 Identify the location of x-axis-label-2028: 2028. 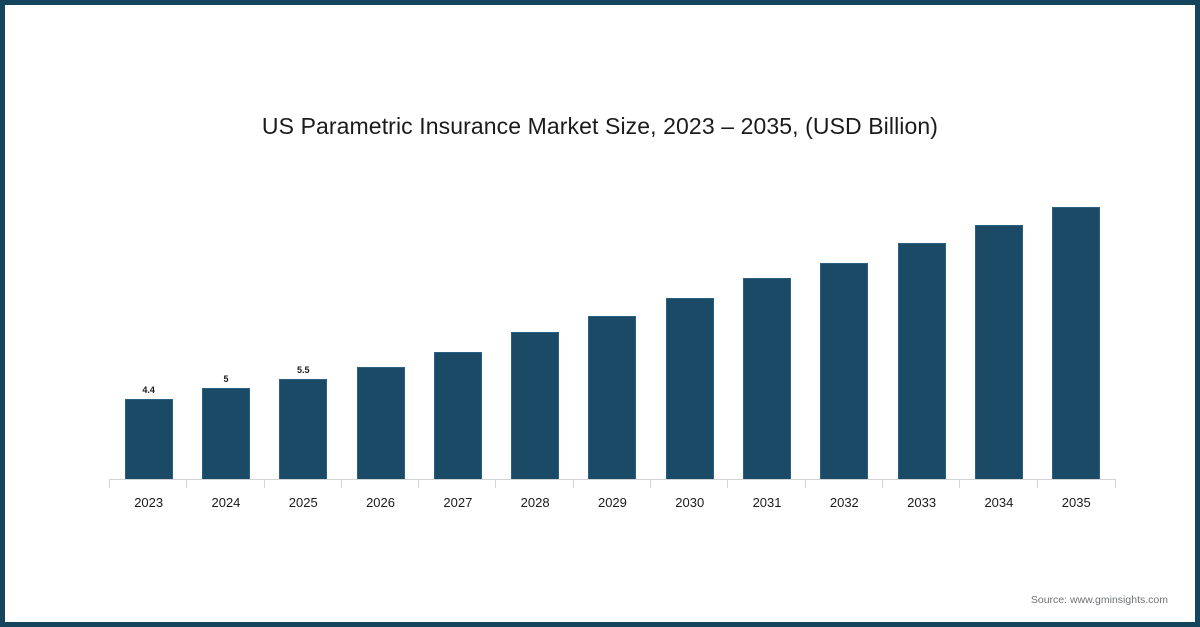
(535, 502).